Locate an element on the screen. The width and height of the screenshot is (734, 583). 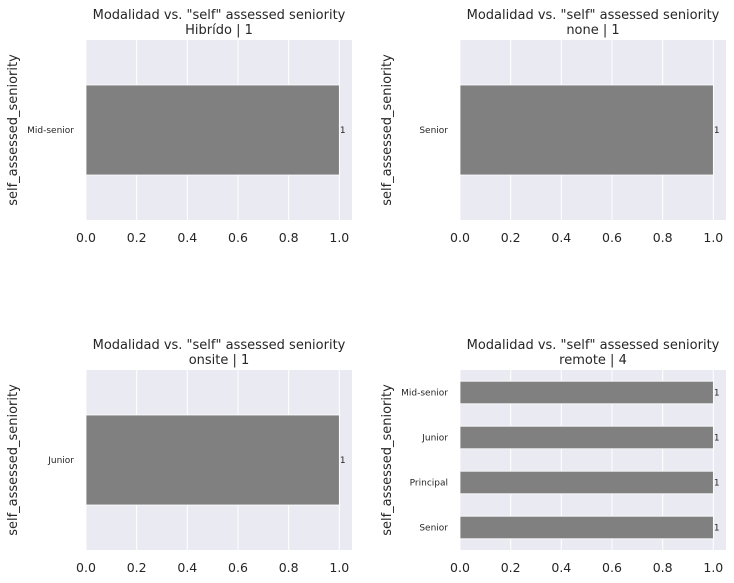
chart-subtitle: Hibrído | 1 is located at coordinates (219, 30).